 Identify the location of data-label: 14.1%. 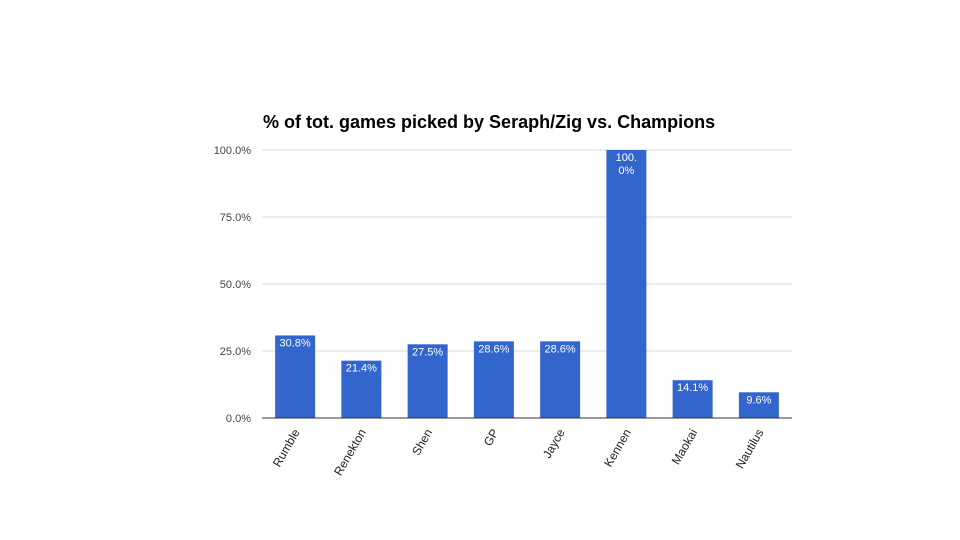
(692, 388).